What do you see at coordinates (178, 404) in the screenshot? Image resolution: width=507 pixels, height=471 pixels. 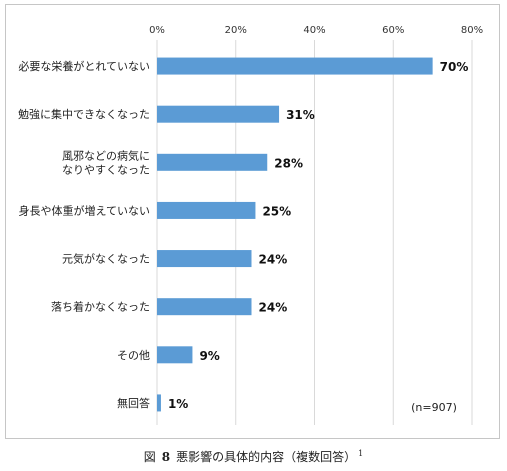 I see `value-label: 1%` at bounding box center [178, 404].